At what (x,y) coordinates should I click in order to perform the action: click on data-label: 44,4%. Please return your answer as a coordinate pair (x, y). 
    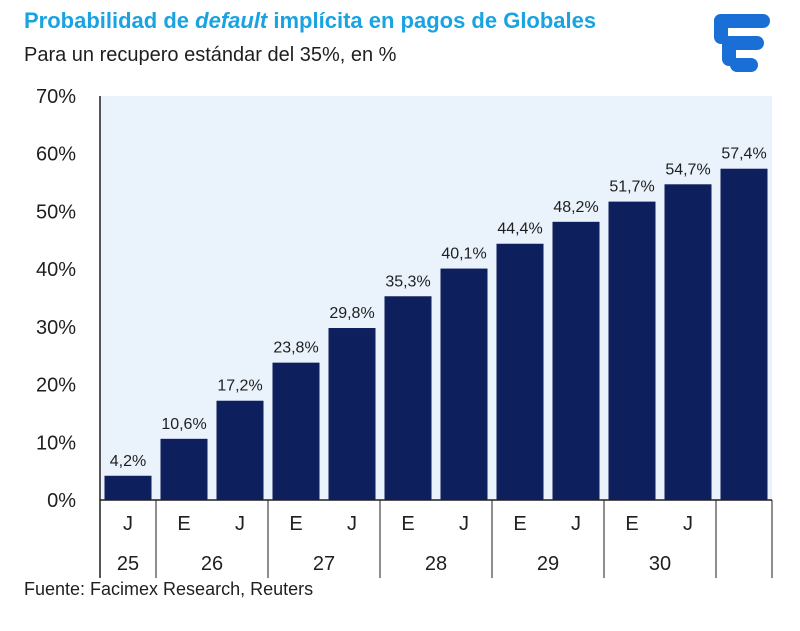
    Looking at the image, I should click on (519, 229).